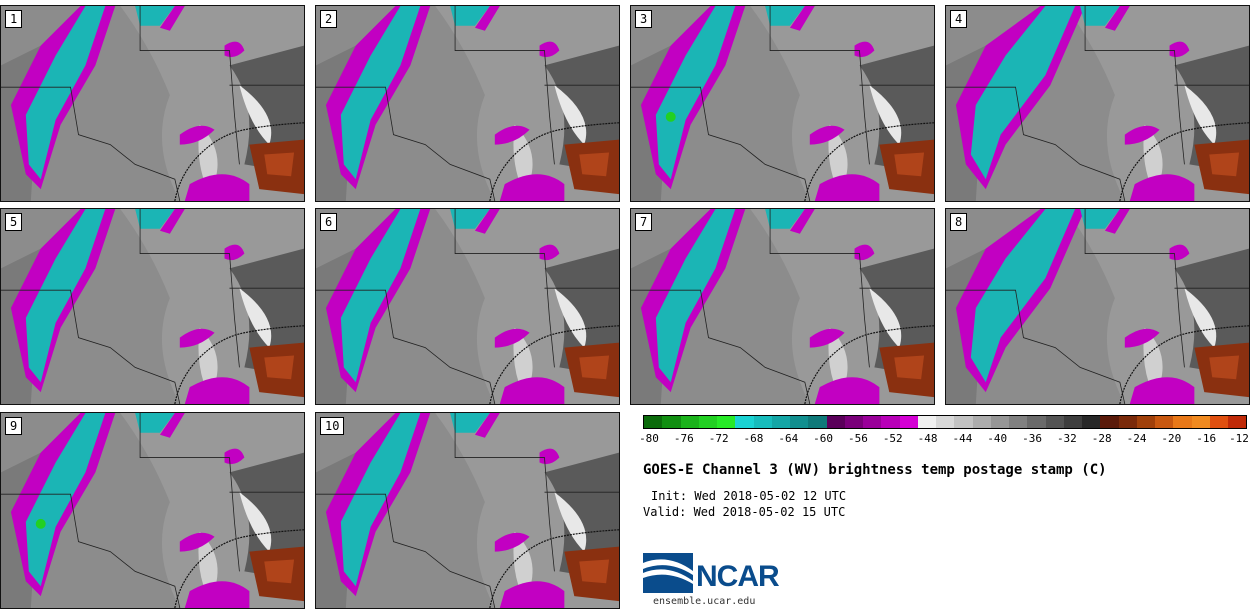  Describe the element at coordinates (1032, 438) in the screenshot. I see `colorbar-tick-label: -36` at that location.